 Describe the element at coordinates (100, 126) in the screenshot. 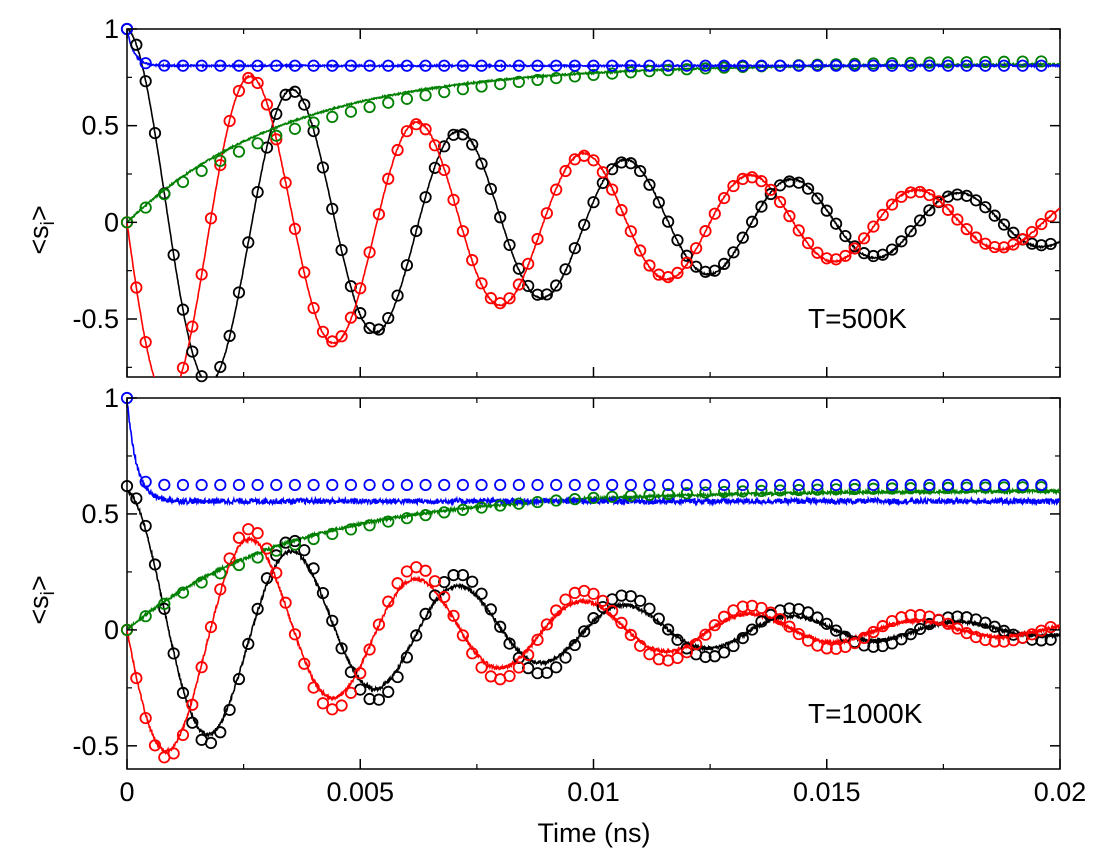

I see `y-tick-label: 0.5` at that location.